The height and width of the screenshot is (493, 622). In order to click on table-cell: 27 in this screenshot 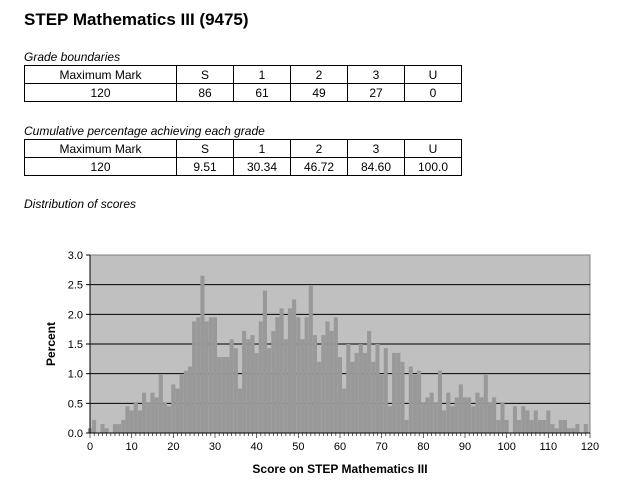, I will do `click(376, 92)`.